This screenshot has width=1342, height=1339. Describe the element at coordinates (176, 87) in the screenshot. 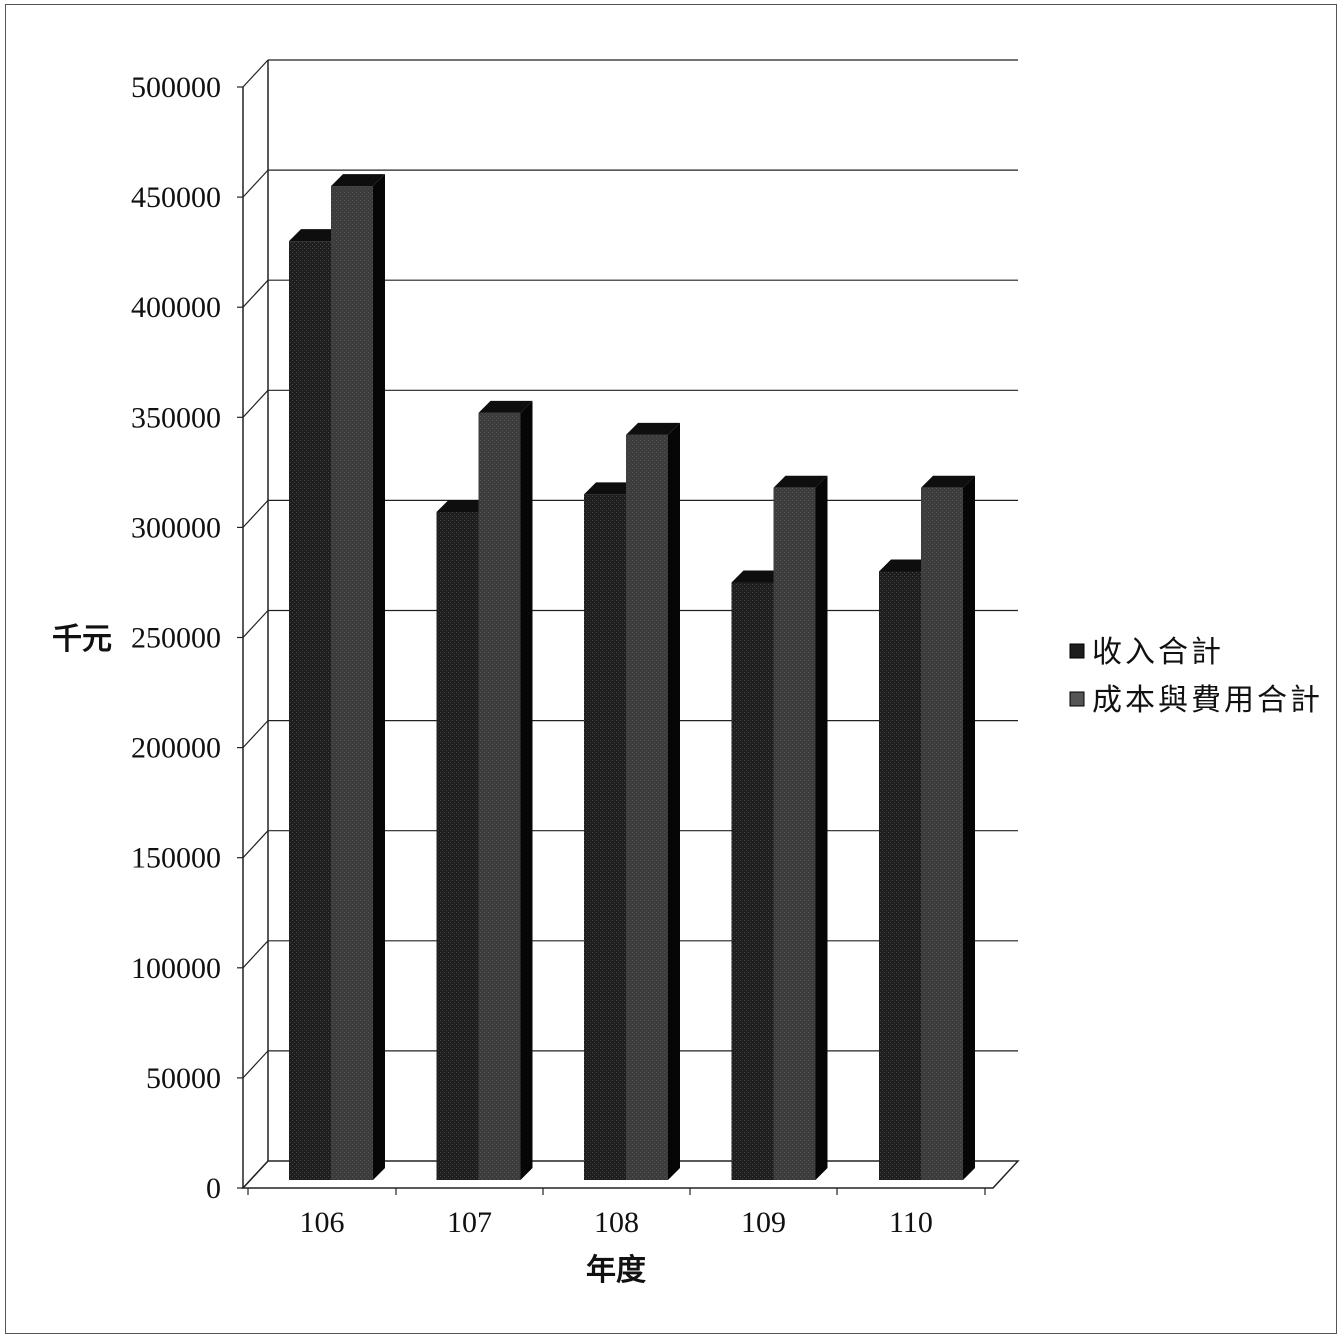

I see `y-tick-label: 500000` at that location.